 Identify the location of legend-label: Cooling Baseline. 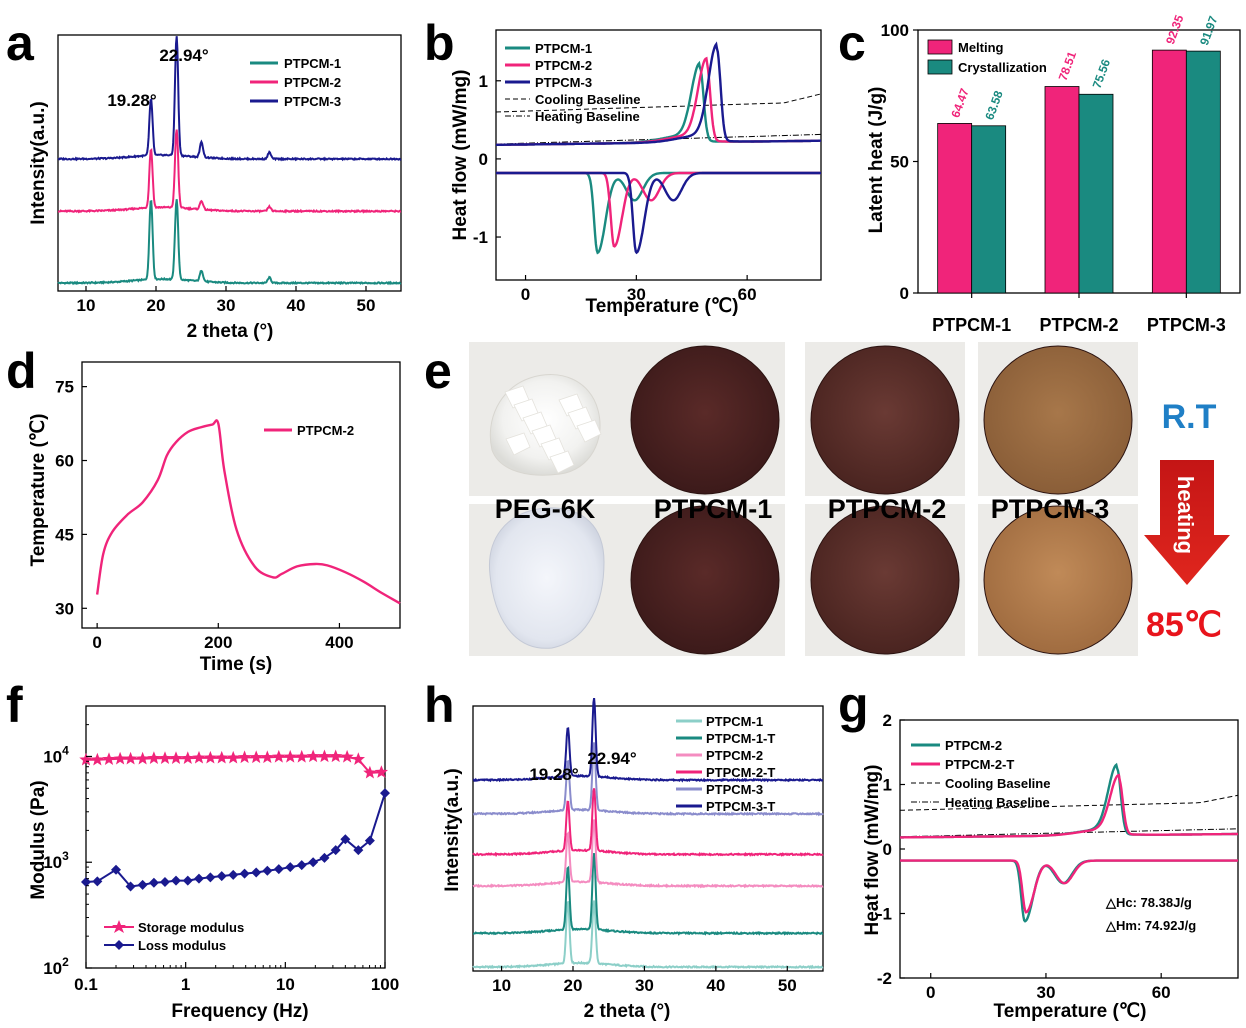
(587, 99).